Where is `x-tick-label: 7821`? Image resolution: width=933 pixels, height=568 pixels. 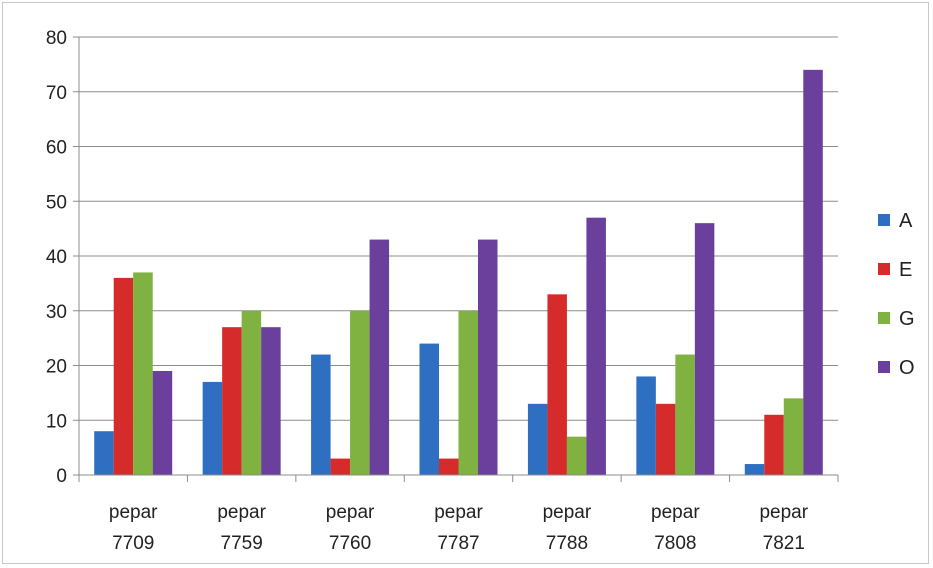
x-tick-label: 7821 is located at coordinates (784, 543).